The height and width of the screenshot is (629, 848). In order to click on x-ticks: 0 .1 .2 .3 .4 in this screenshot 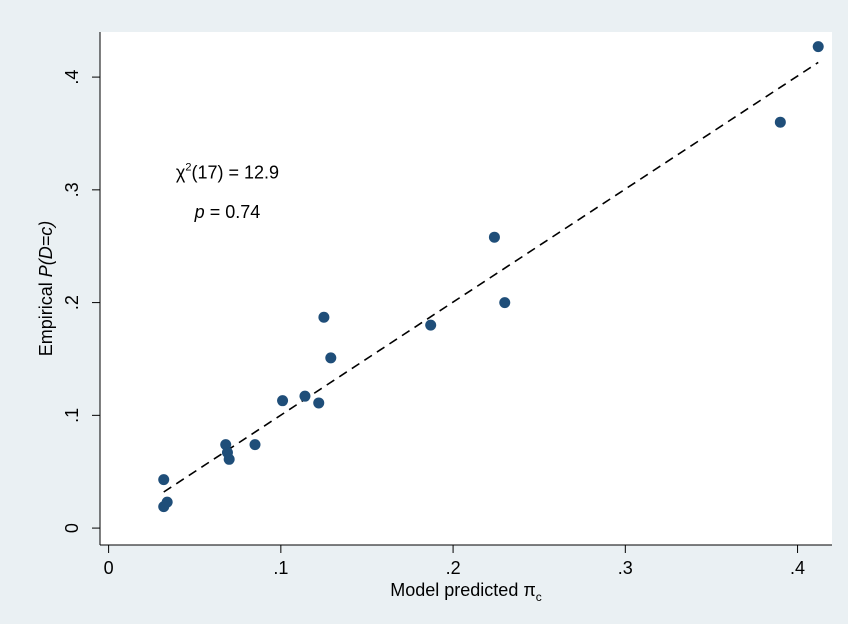, I will do `click(454, 561)`.